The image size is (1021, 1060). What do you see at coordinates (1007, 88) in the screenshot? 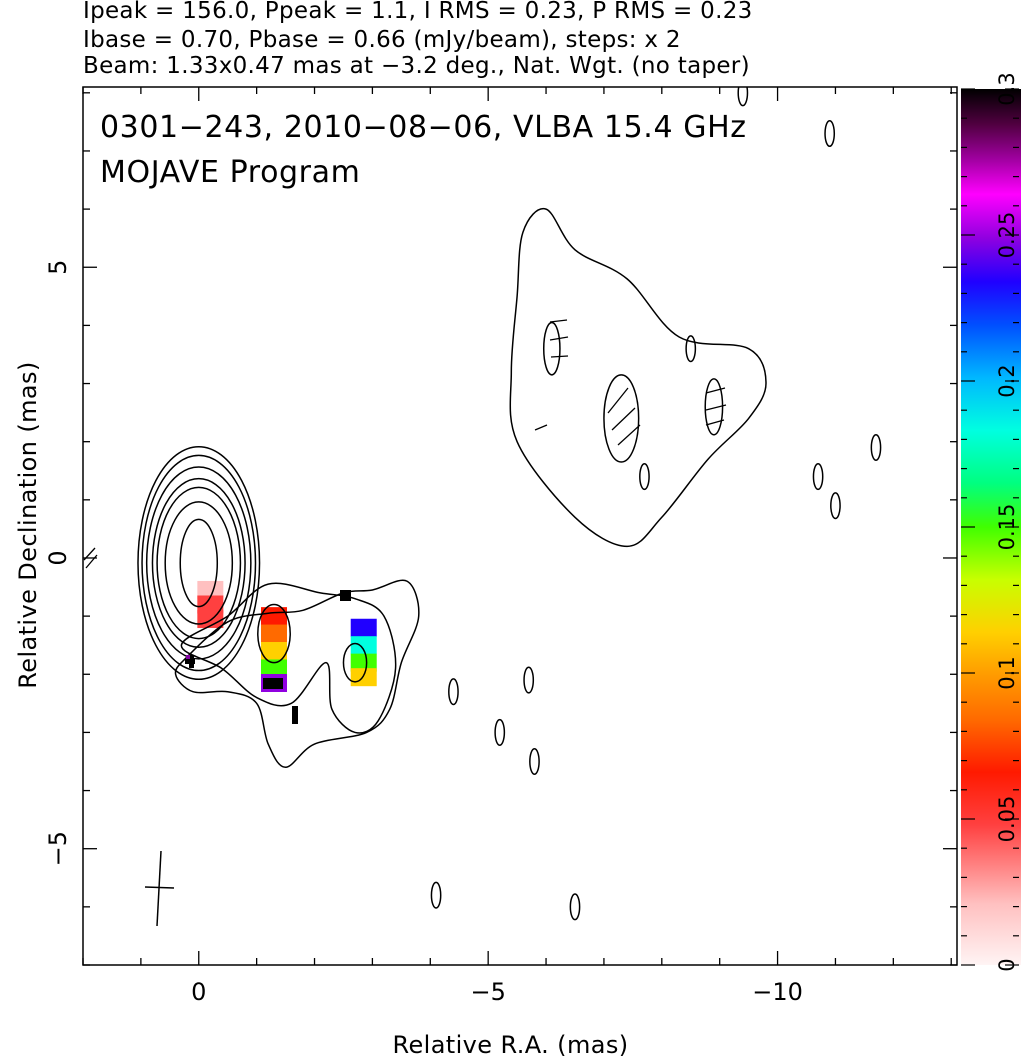
I see `colorbar-tick-label: 0.3` at bounding box center [1007, 88].